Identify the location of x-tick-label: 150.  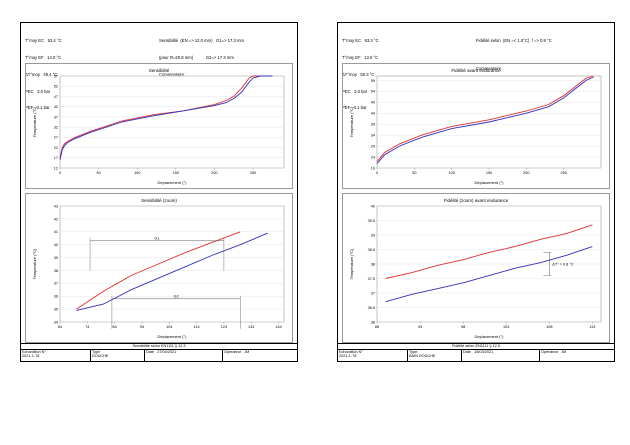
(489, 173).